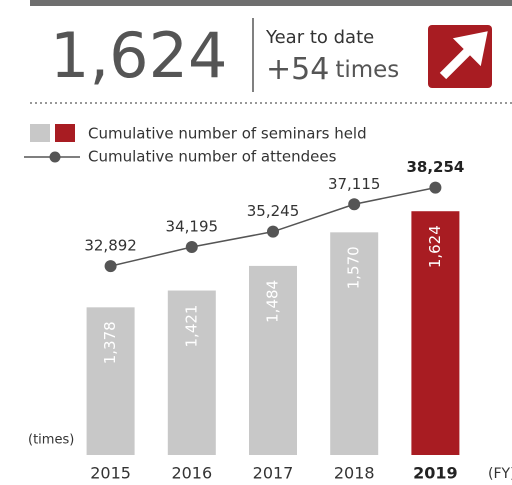 The height and width of the screenshot is (485, 512). I want to click on bar-label: 1,421, so click(191, 326).